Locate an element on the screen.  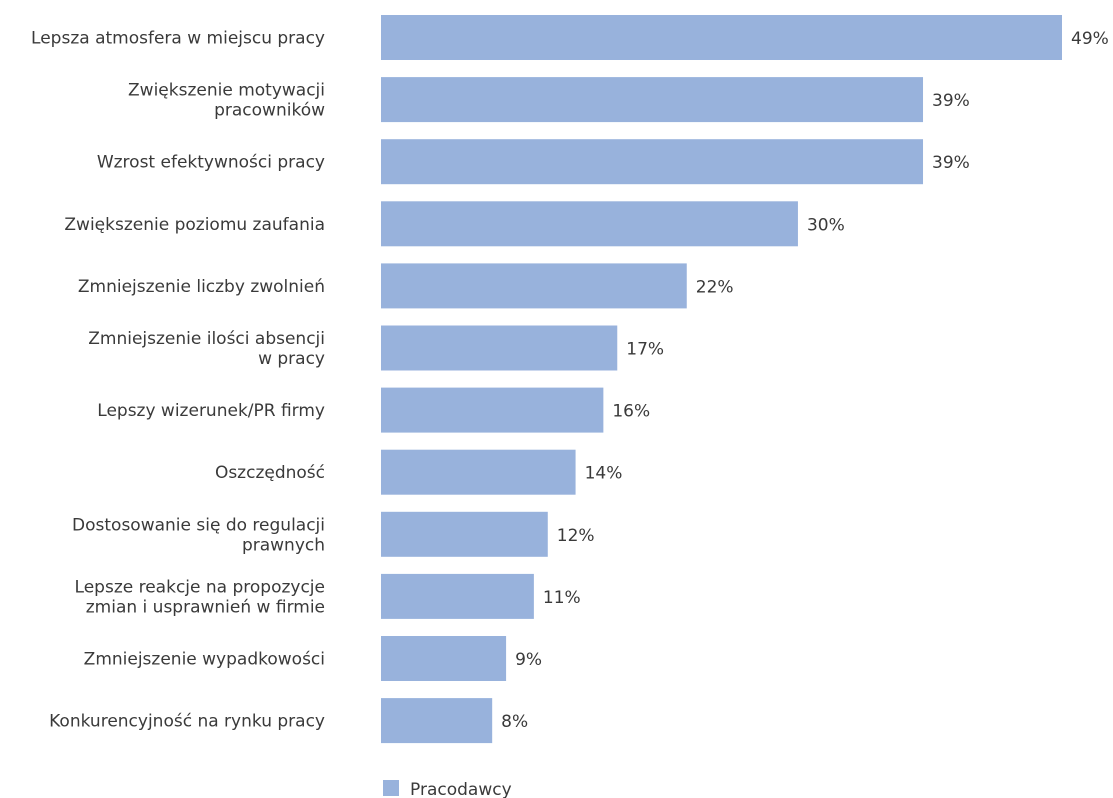
category-label: Zwiększenie motywacji pracowników is located at coordinates (226, 101).